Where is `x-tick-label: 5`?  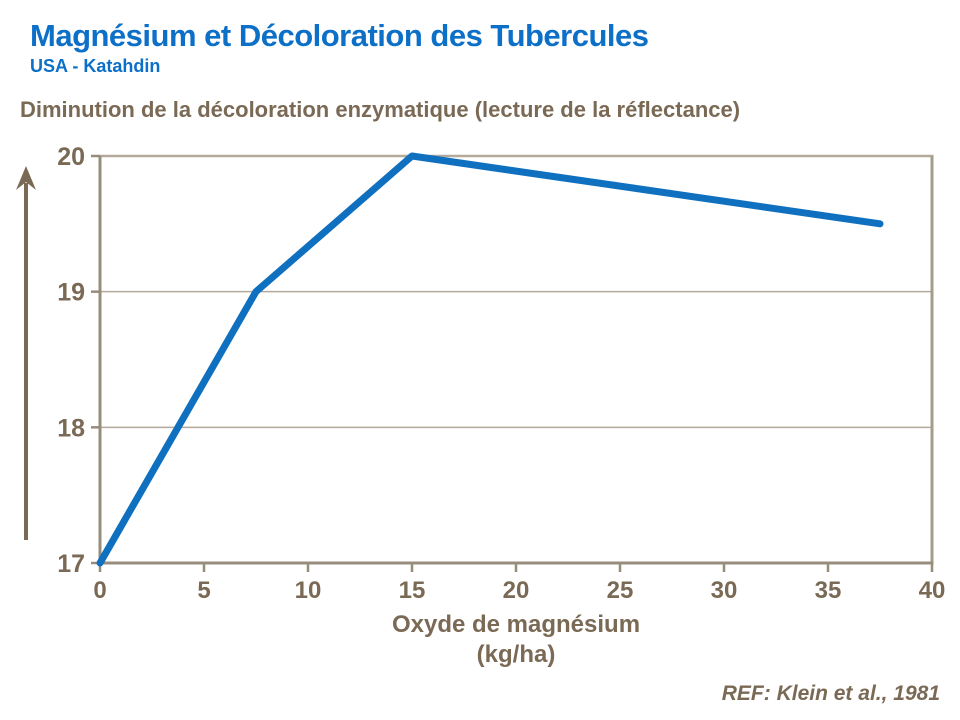 x-tick-label: 5 is located at coordinates (203, 590).